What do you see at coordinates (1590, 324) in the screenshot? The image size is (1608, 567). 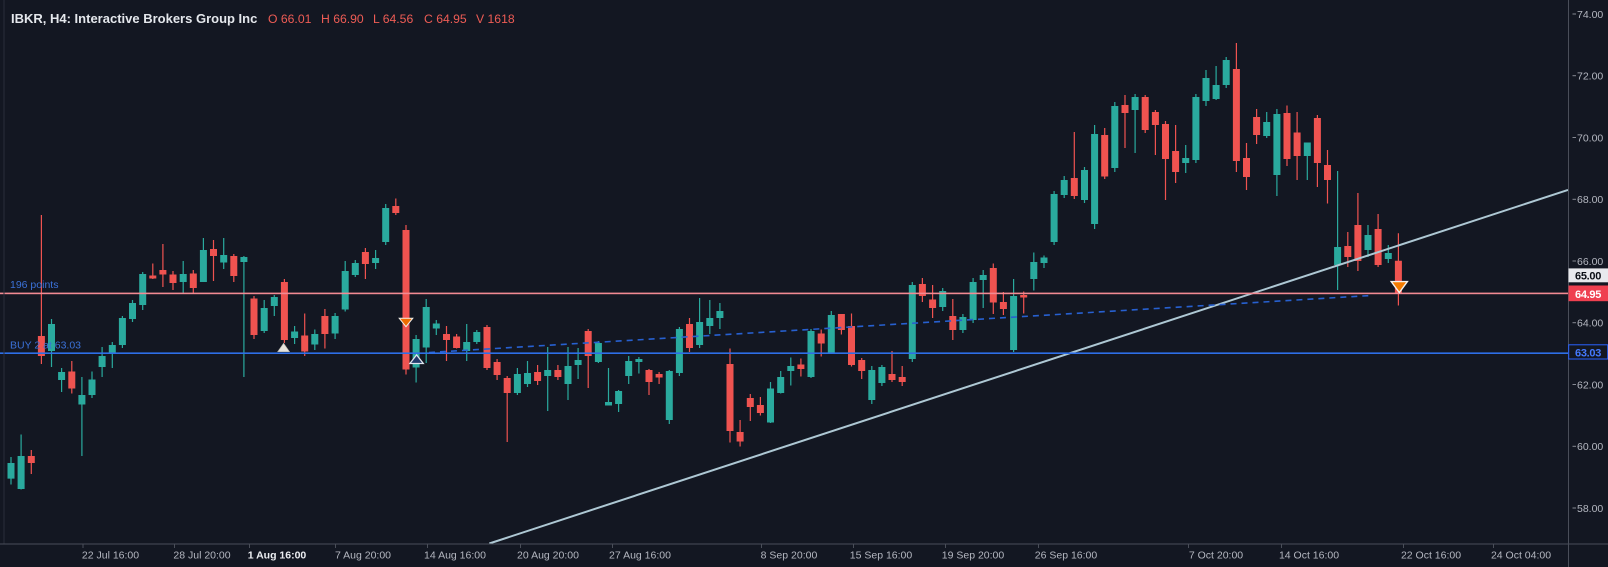 I see `svg-text: 64.00` at bounding box center [1590, 324].